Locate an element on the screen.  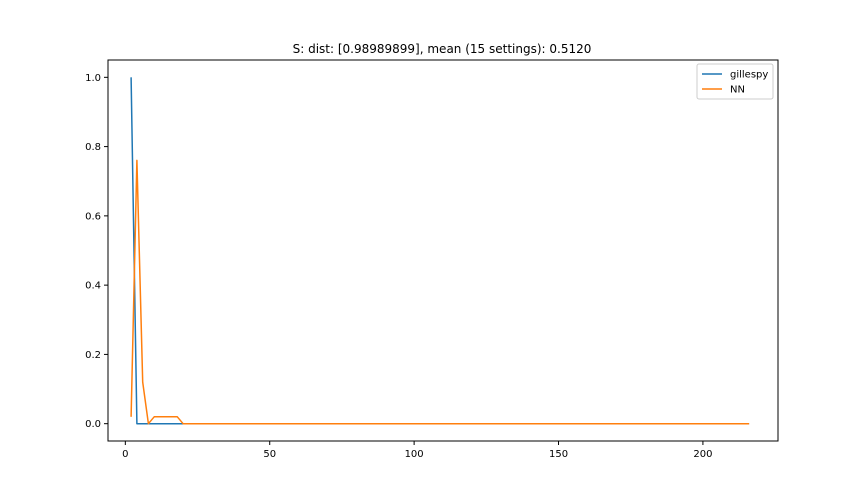
x-axis-ticks: 0 50 100 150 200 is located at coordinates (417, 450).